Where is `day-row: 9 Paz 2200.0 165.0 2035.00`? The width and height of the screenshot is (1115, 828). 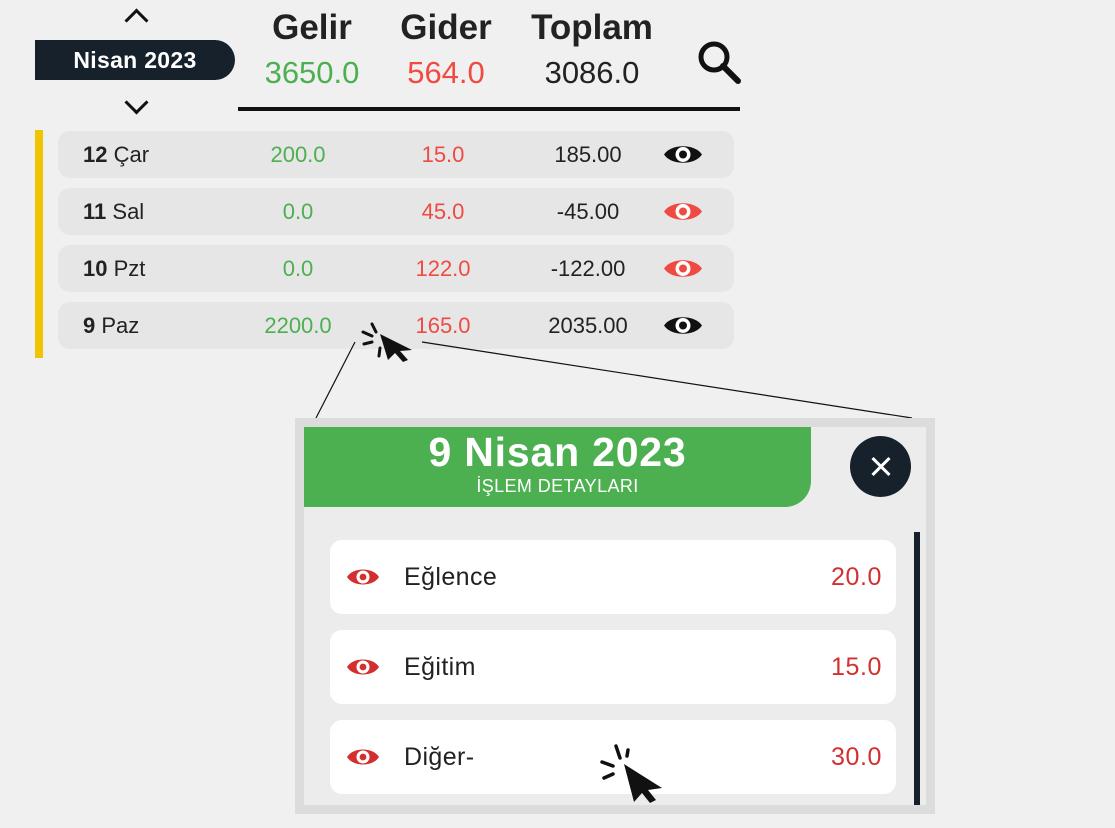
day-row: 9 Paz 2200.0 165.0 2035.00 is located at coordinates (396, 325).